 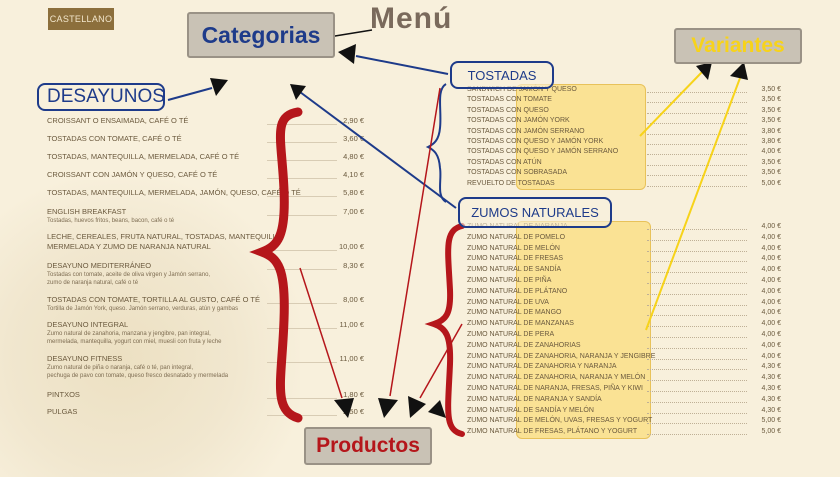 What do you see at coordinates (353, 120) in the screenshot?
I see `item-price: 2,90 €` at bounding box center [353, 120].